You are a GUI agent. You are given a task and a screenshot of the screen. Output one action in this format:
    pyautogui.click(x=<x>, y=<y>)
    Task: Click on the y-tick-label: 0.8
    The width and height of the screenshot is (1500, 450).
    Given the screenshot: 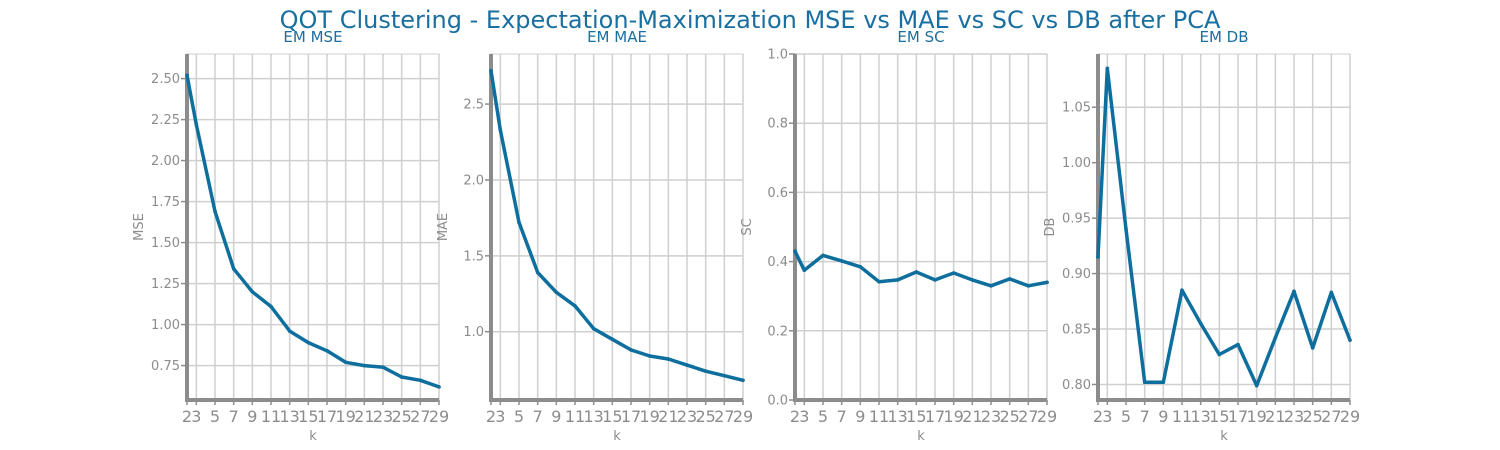 What is the action you would take?
    pyautogui.click(x=777, y=124)
    